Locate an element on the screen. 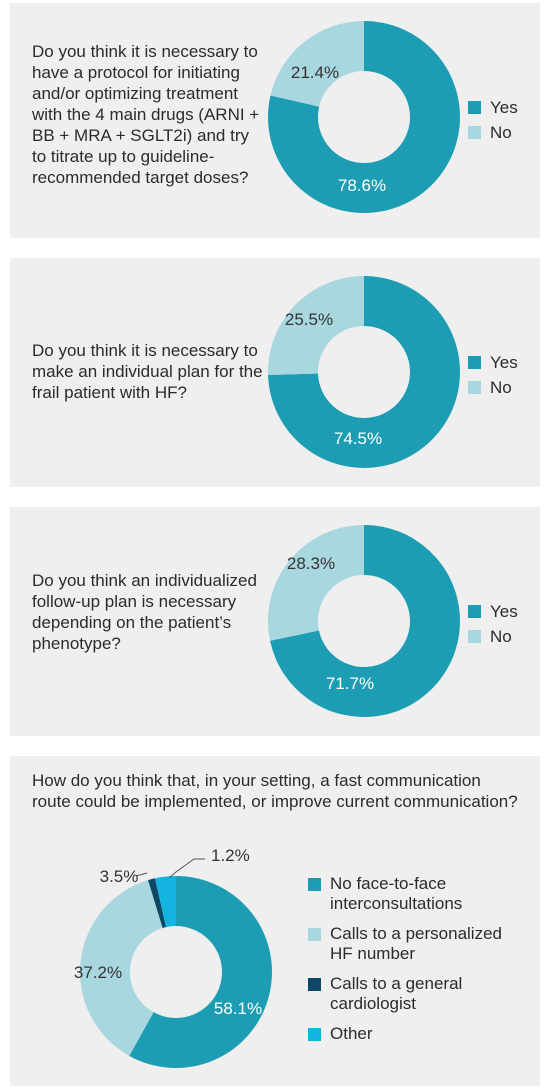 Image resolution: width=550 pixels, height=1090 pixels. donut-chart-protocol: 78.6% 21.4% is located at coordinates (364, 117).